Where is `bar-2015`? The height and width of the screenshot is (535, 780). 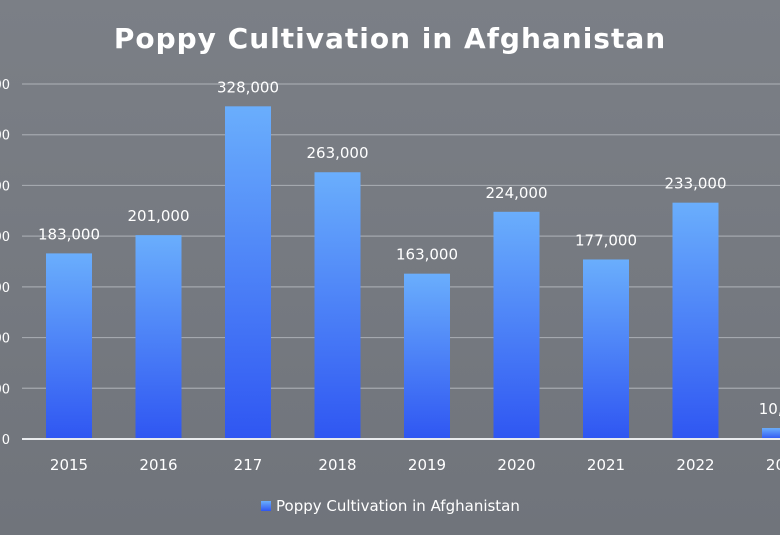 bar-2015 is located at coordinates (69, 346).